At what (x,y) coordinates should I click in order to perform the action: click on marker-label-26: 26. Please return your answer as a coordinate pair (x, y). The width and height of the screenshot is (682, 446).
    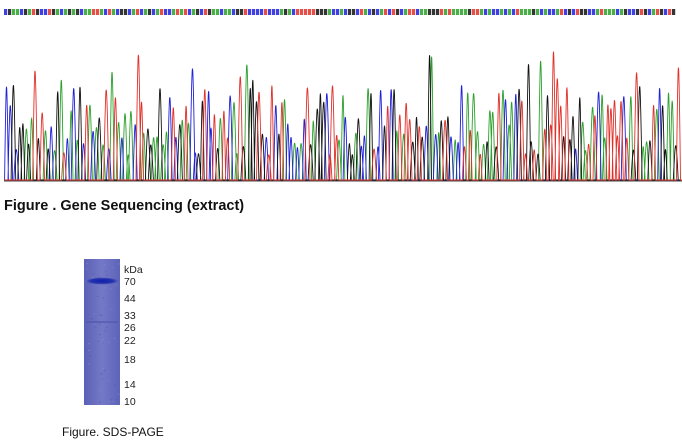
    Looking at the image, I should click on (130, 328).